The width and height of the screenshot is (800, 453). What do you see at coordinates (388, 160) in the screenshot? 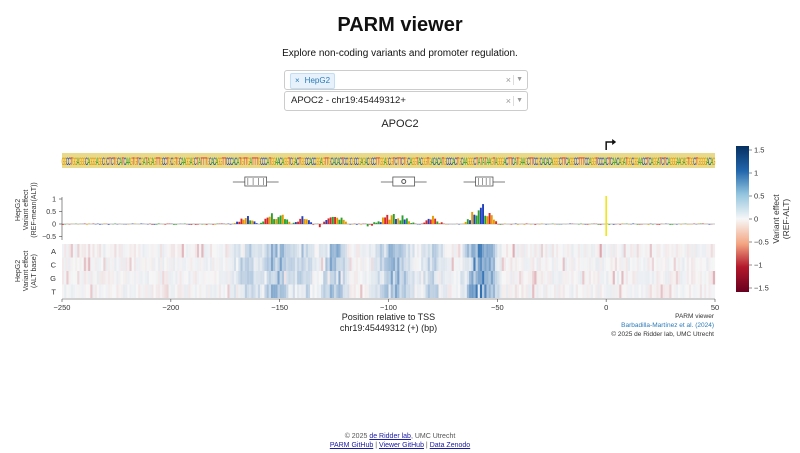
I see `sequence-band` at bounding box center [388, 160].